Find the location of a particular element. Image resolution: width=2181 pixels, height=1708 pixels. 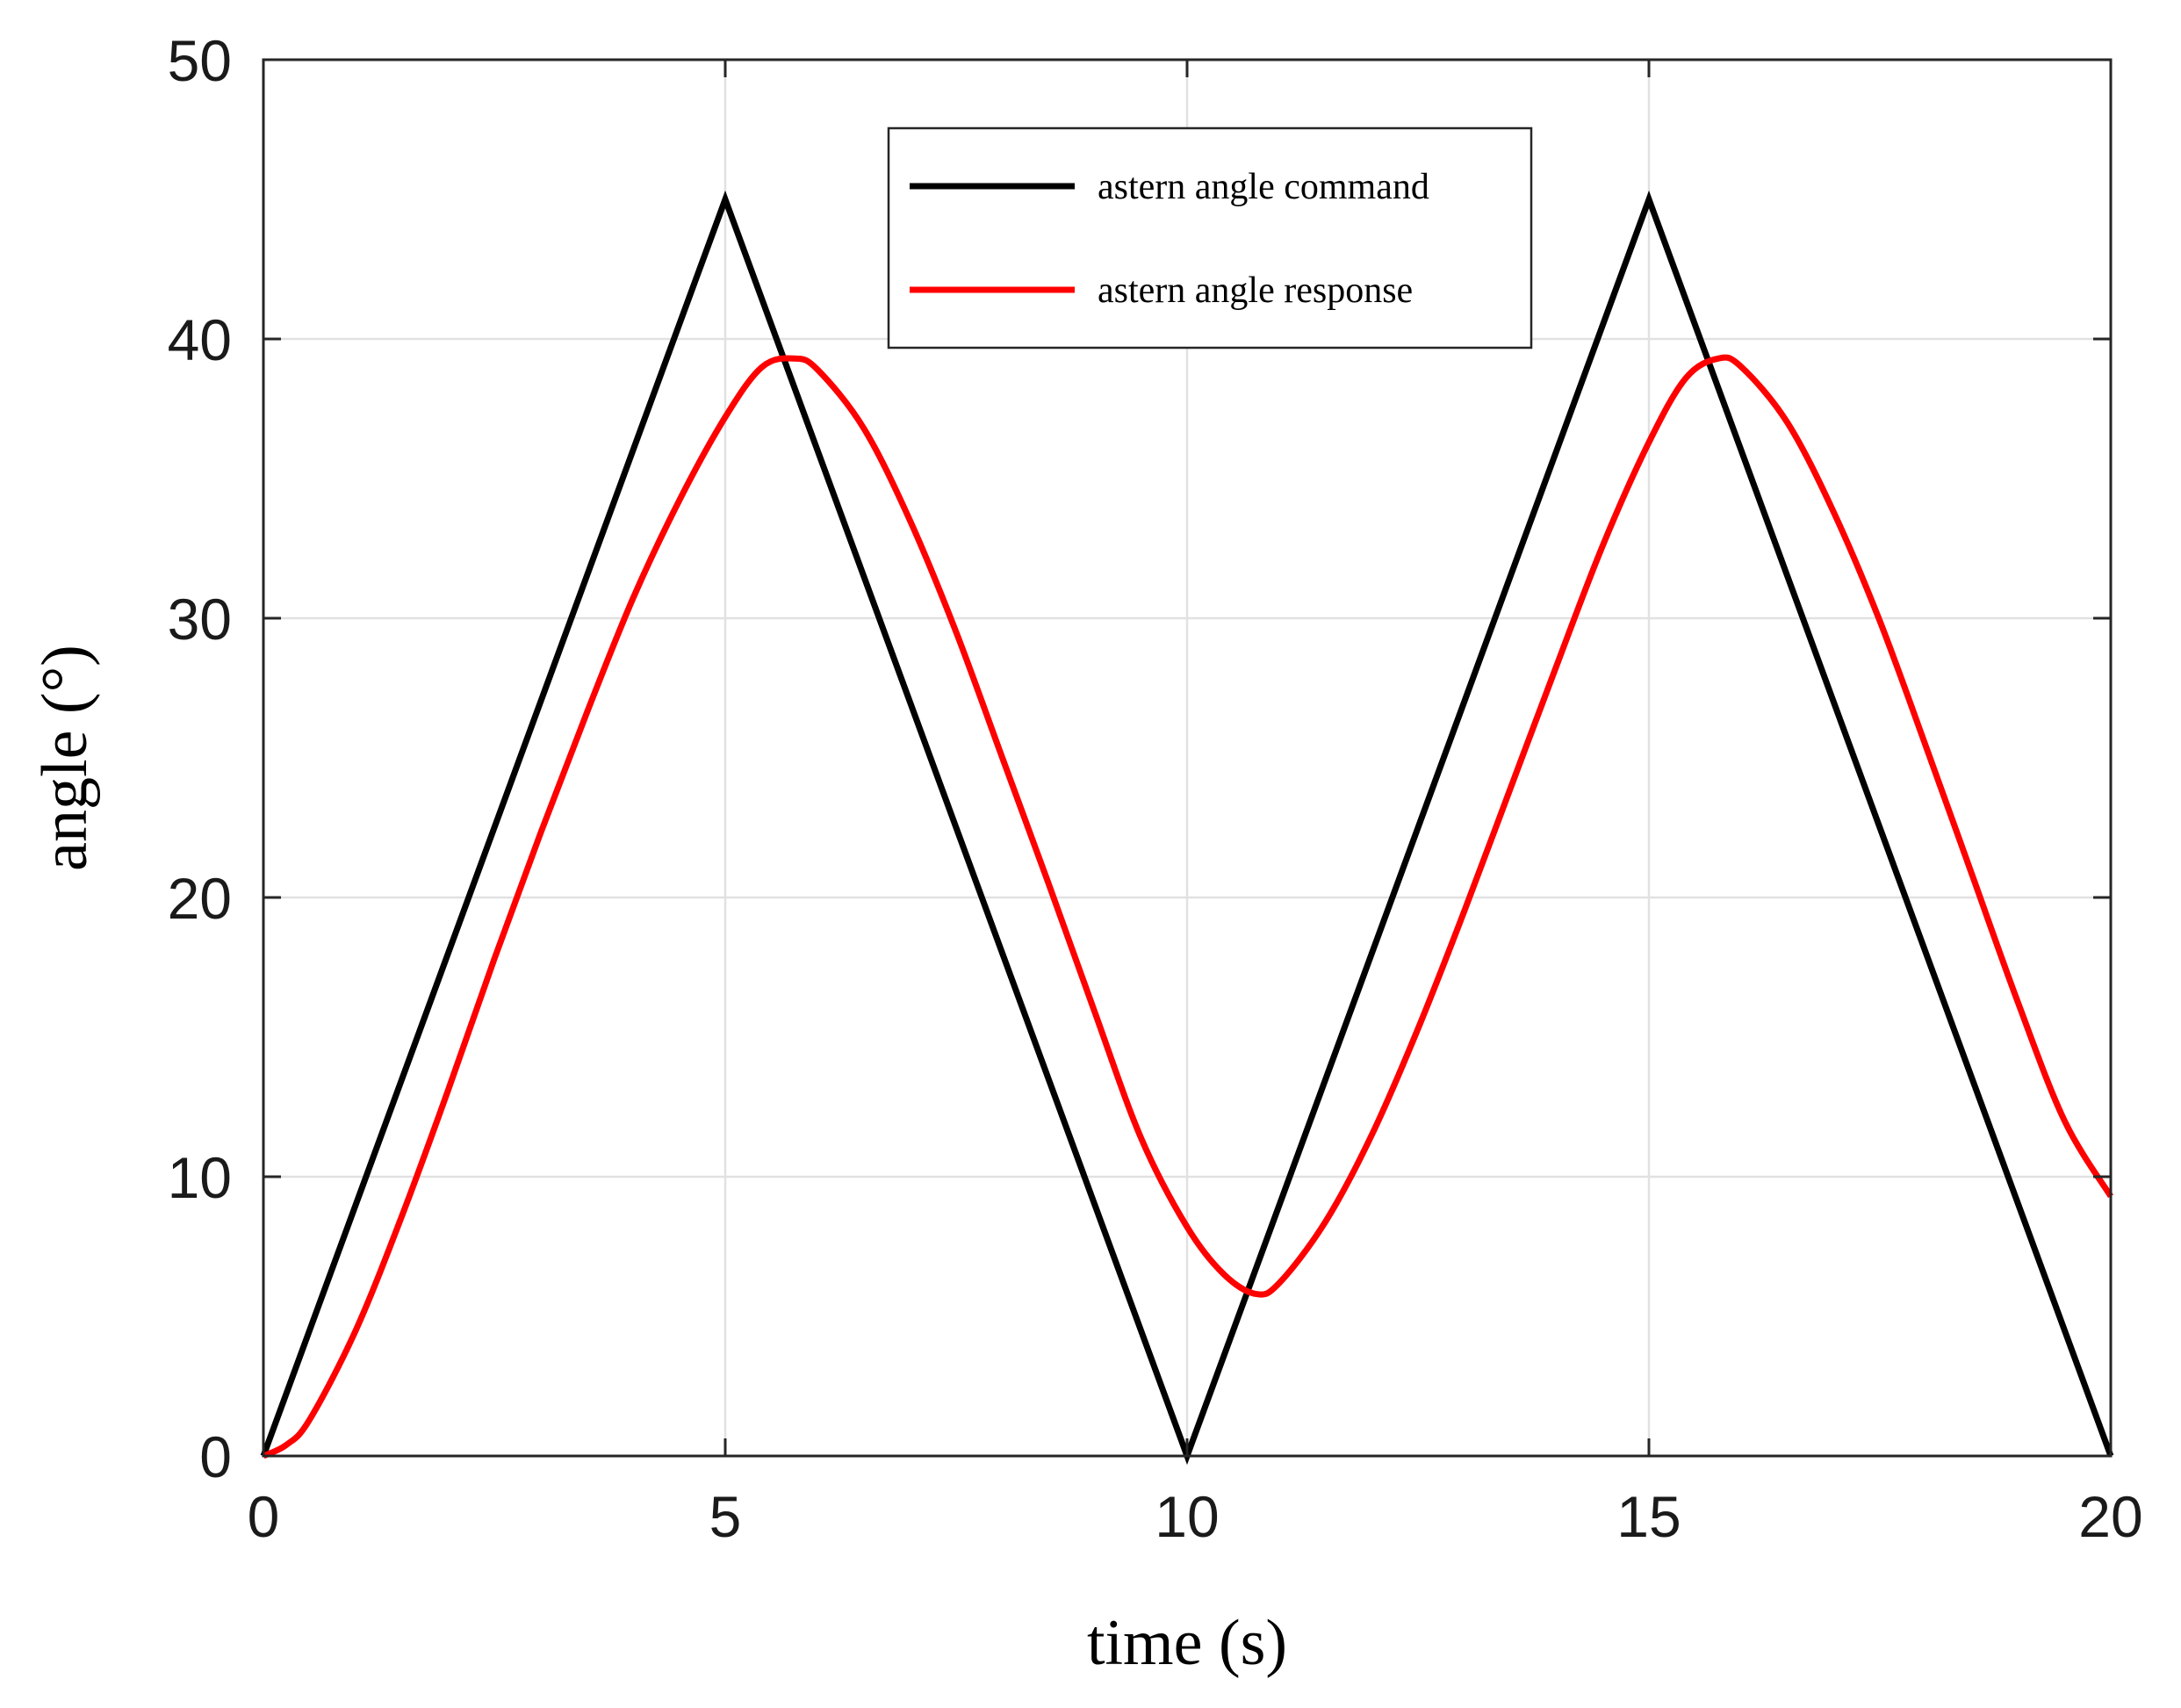

y-tick-label-0: 0 is located at coordinates (215, 1456).